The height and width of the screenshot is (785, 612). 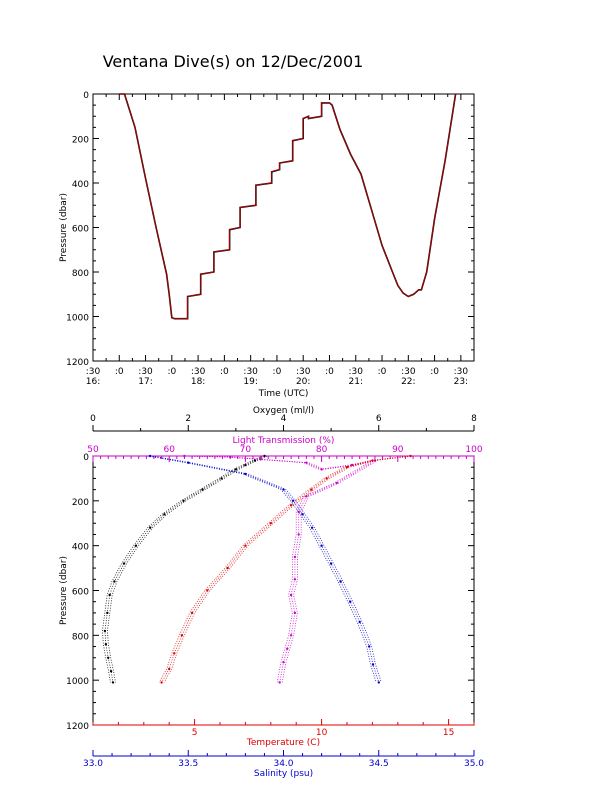 I want to click on oxygen-tick-label: 6, so click(x=379, y=419).